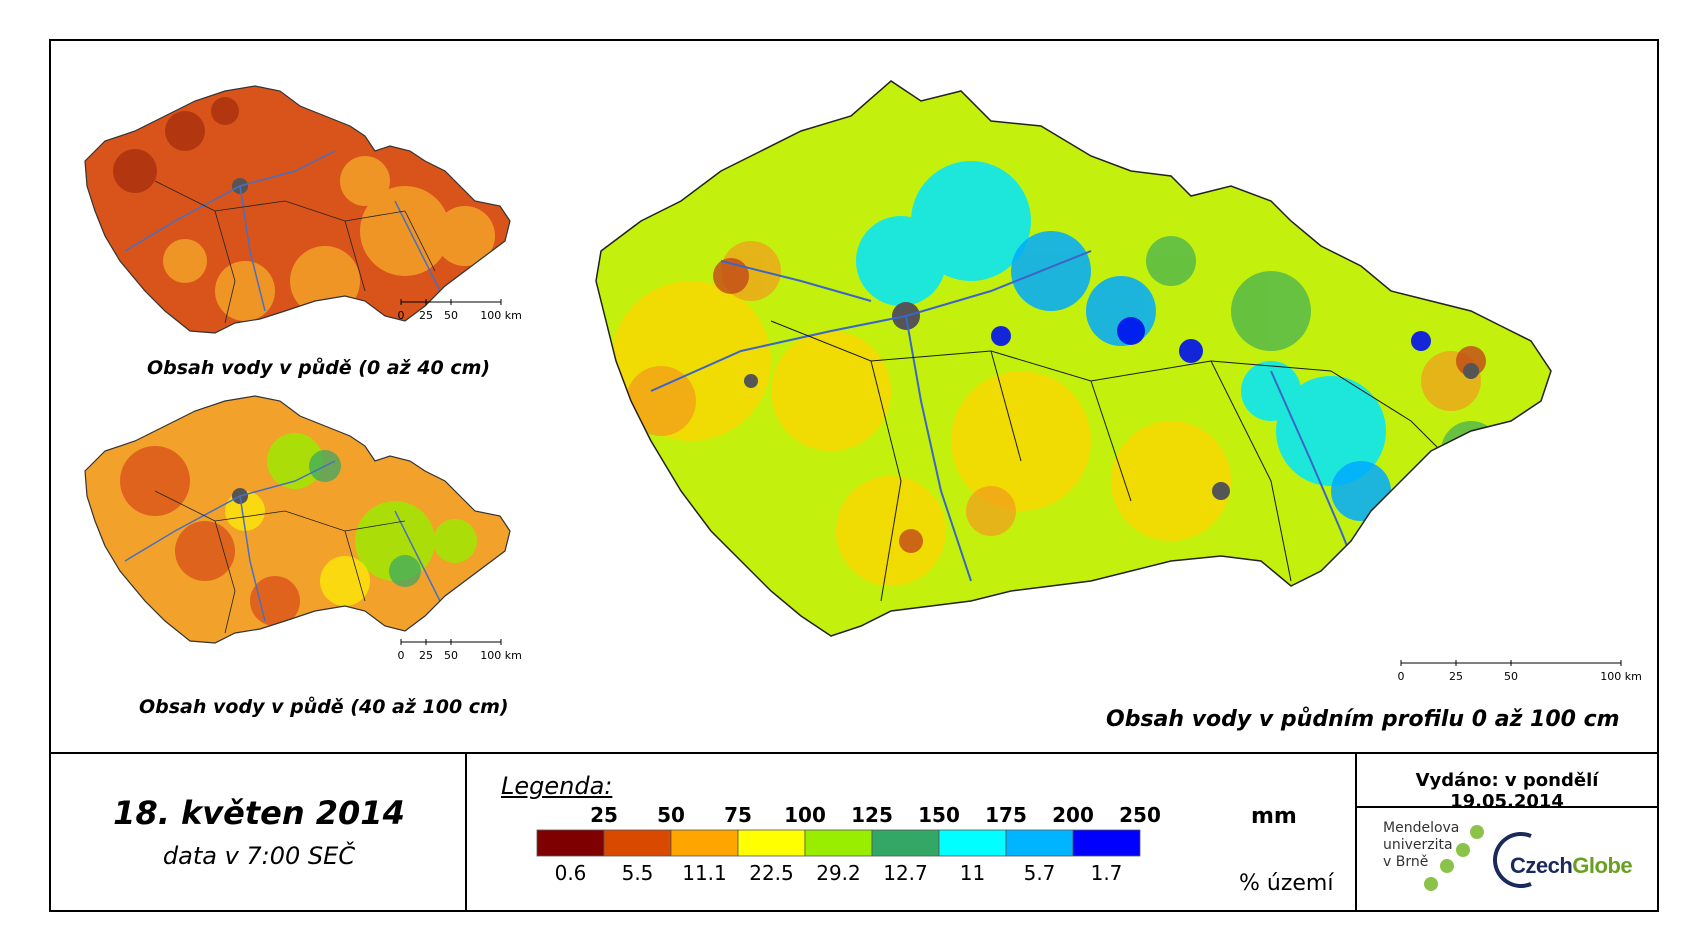  Describe the element at coordinates (1073, 815) in the screenshot. I see `legend-threshold-7: 200` at that location.